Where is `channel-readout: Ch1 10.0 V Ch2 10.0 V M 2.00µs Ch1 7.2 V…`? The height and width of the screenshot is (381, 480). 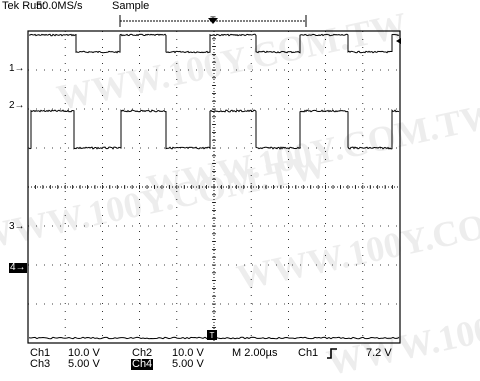 channel-readout: Ch1 10.0 V Ch2 10.0 V M 2.00µs Ch1 7.2 V… is located at coordinates (240, 360).